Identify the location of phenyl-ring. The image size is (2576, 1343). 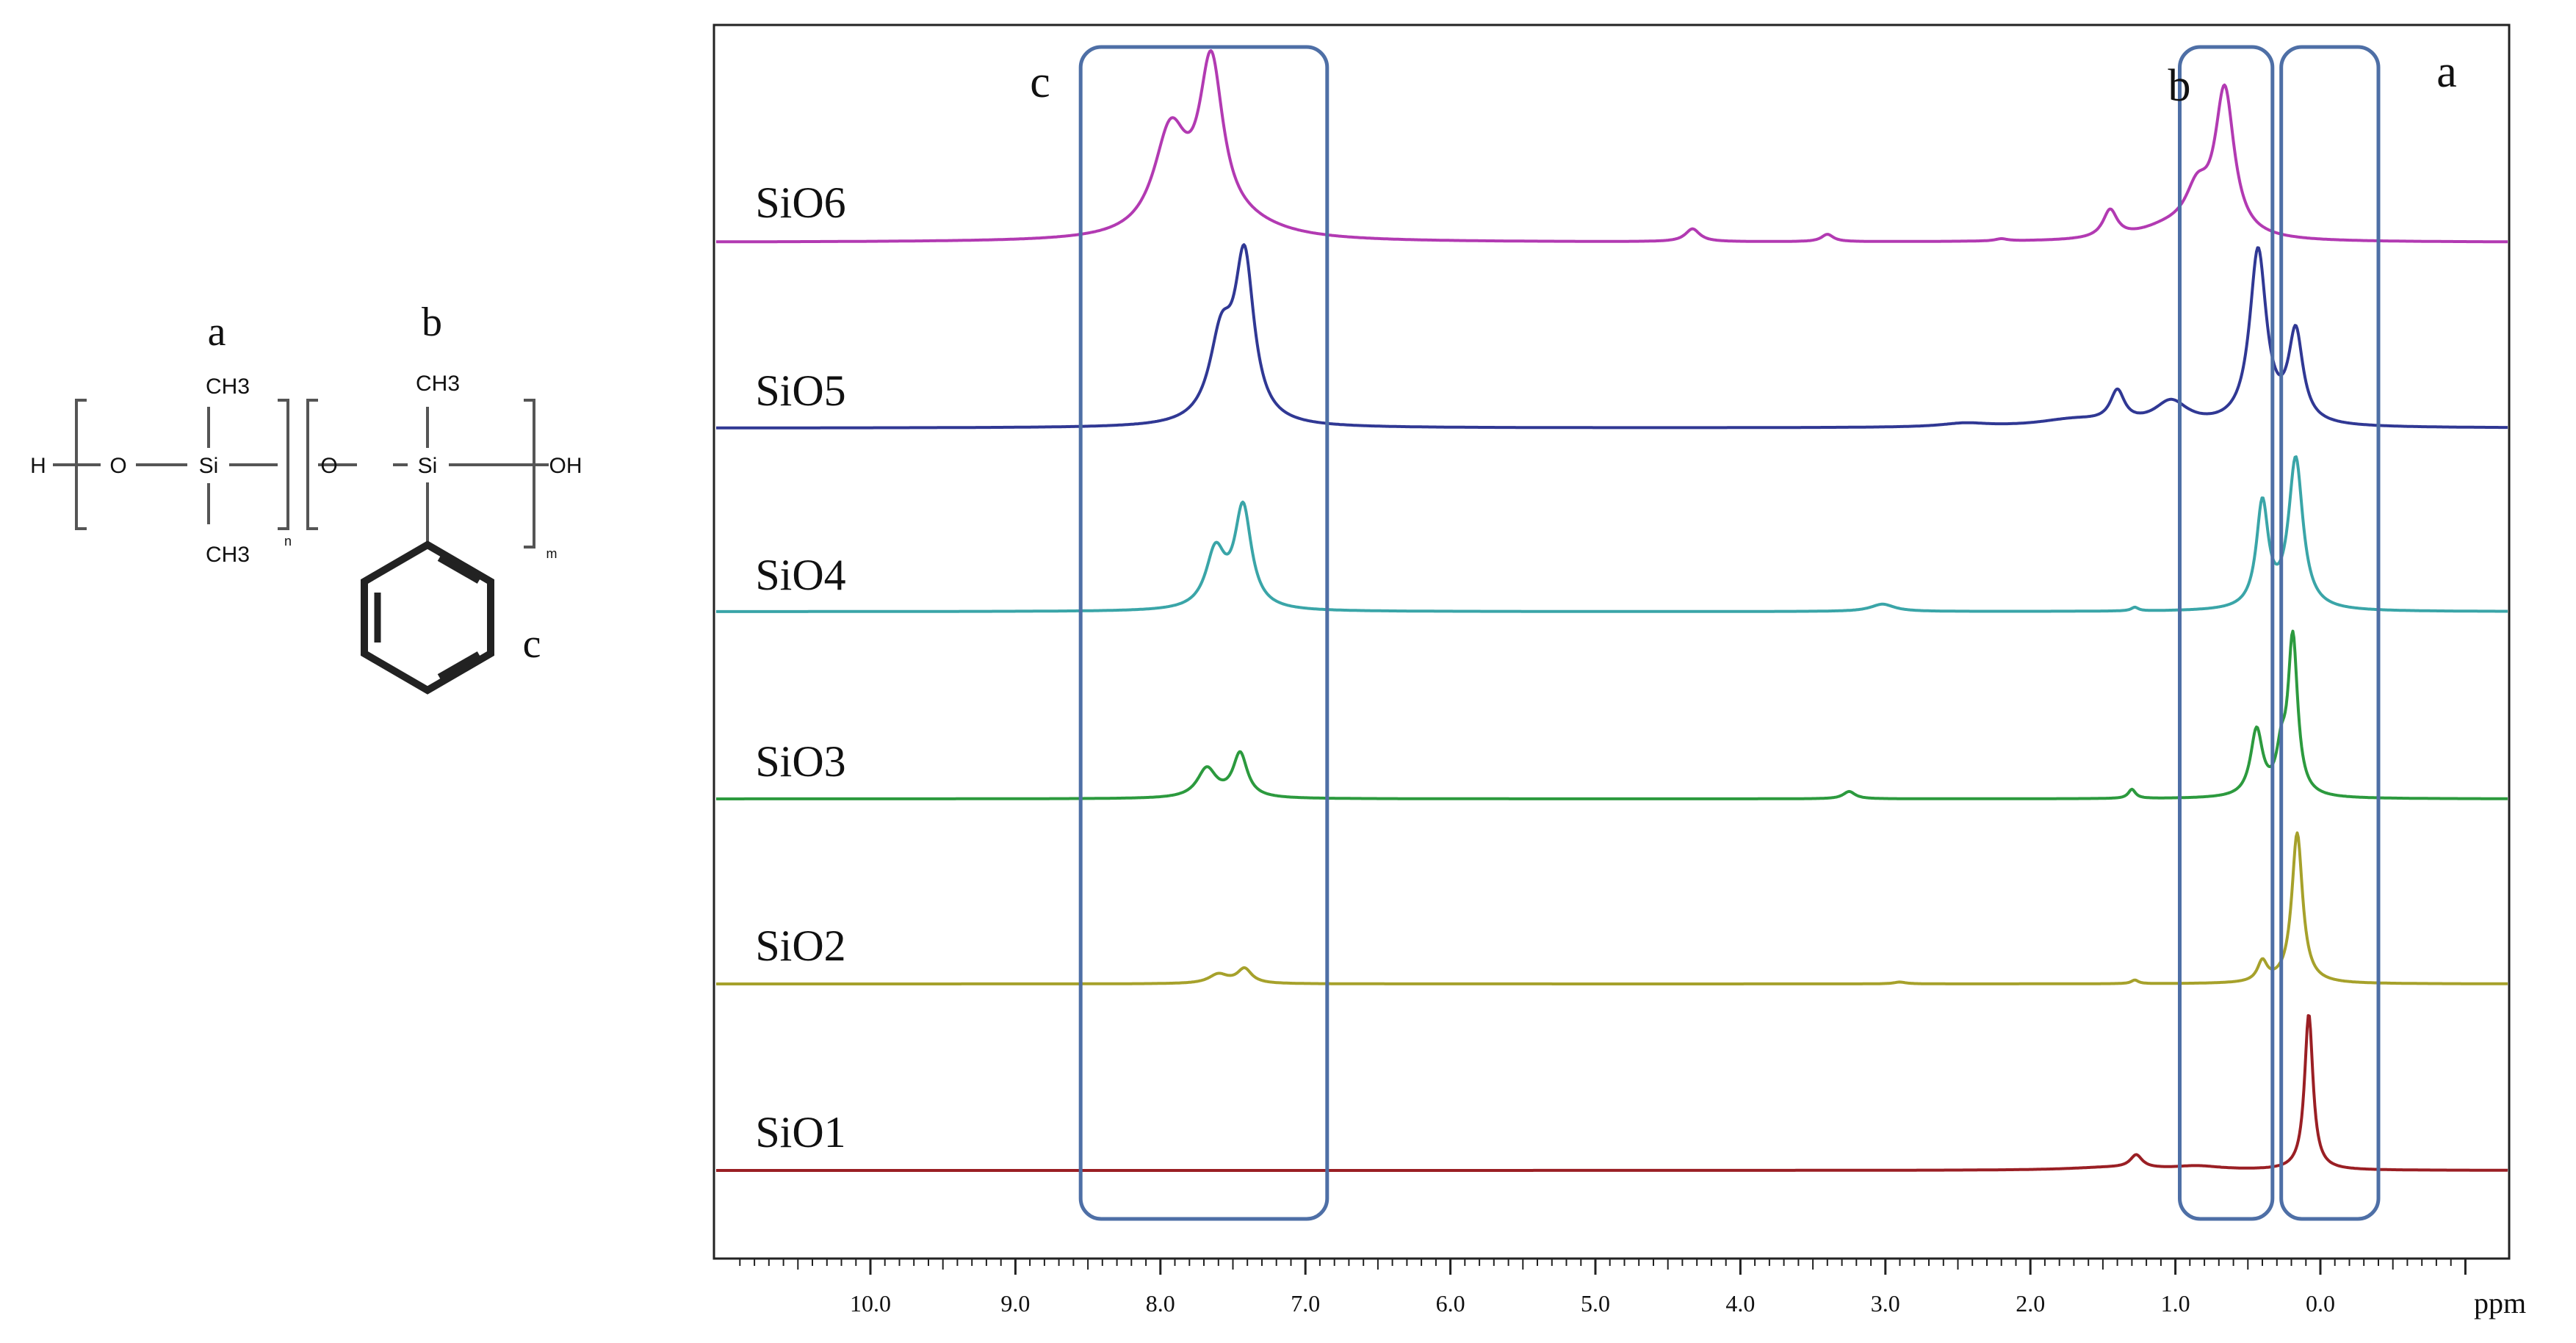
(428, 617).